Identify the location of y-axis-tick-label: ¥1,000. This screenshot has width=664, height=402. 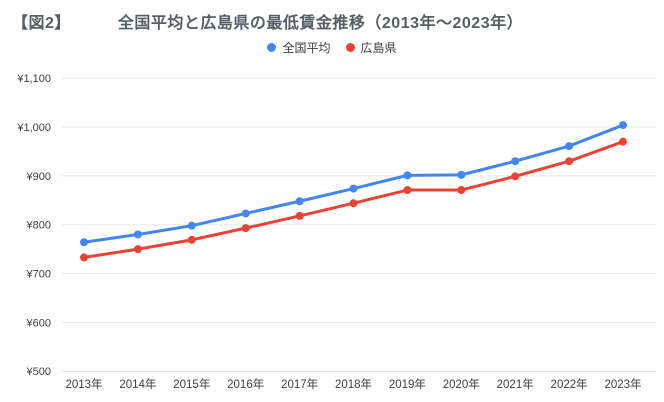
(33, 128).